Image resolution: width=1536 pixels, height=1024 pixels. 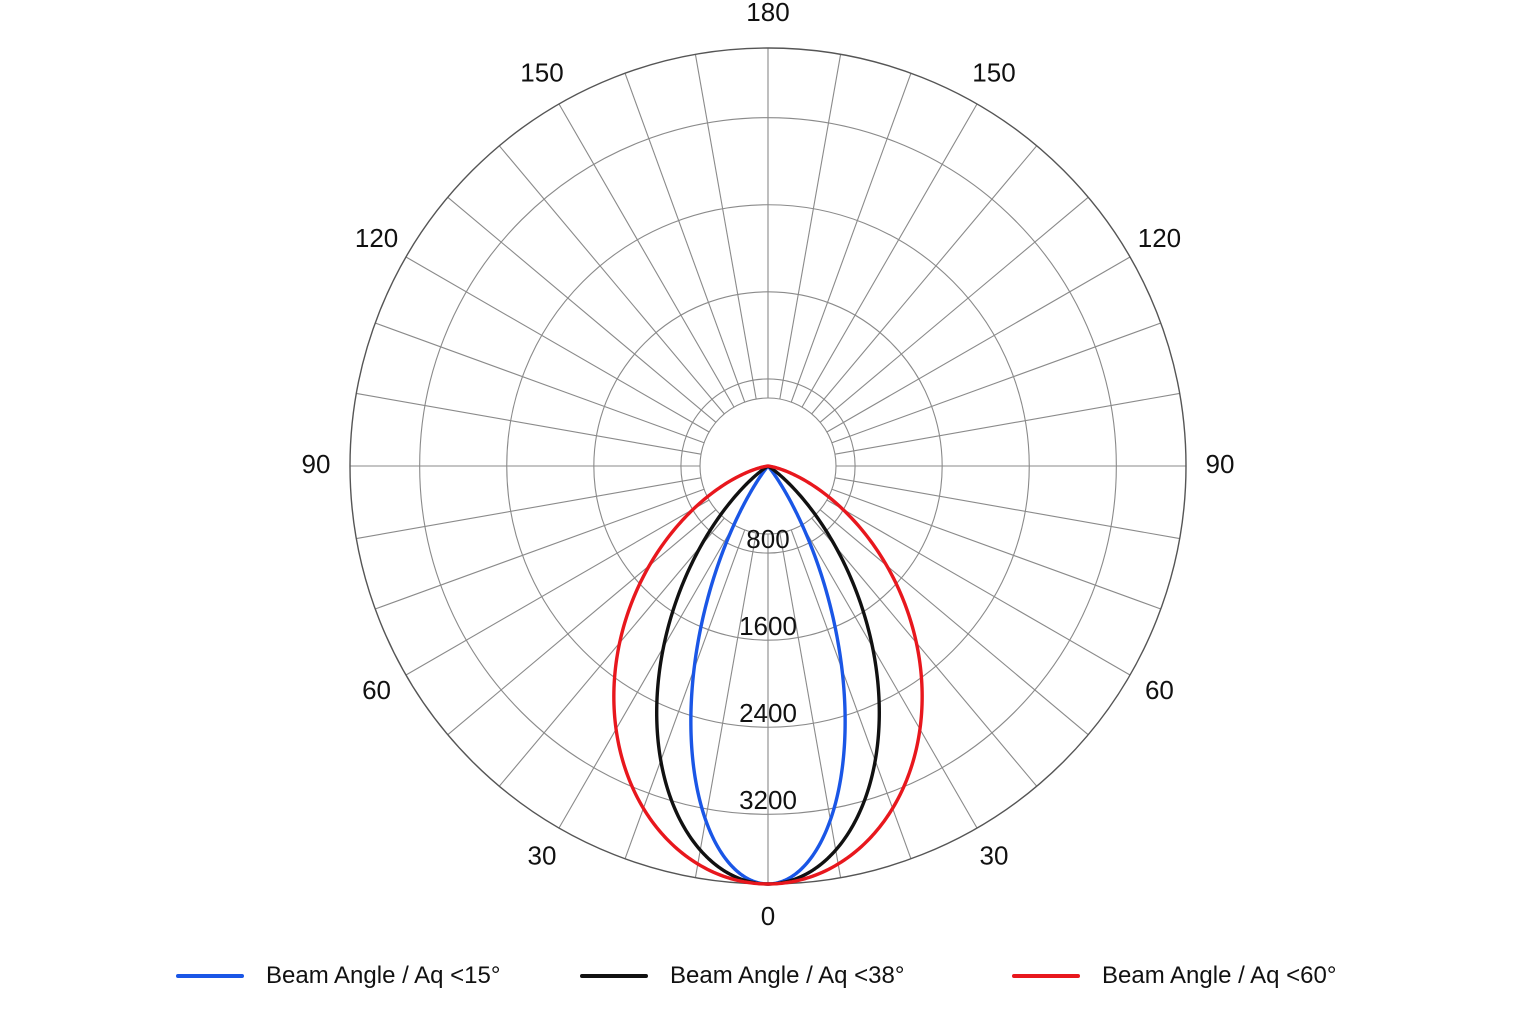 I want to click on legend-label-15: Beam Angle / Aq <15°, so click(x=383, y=975).